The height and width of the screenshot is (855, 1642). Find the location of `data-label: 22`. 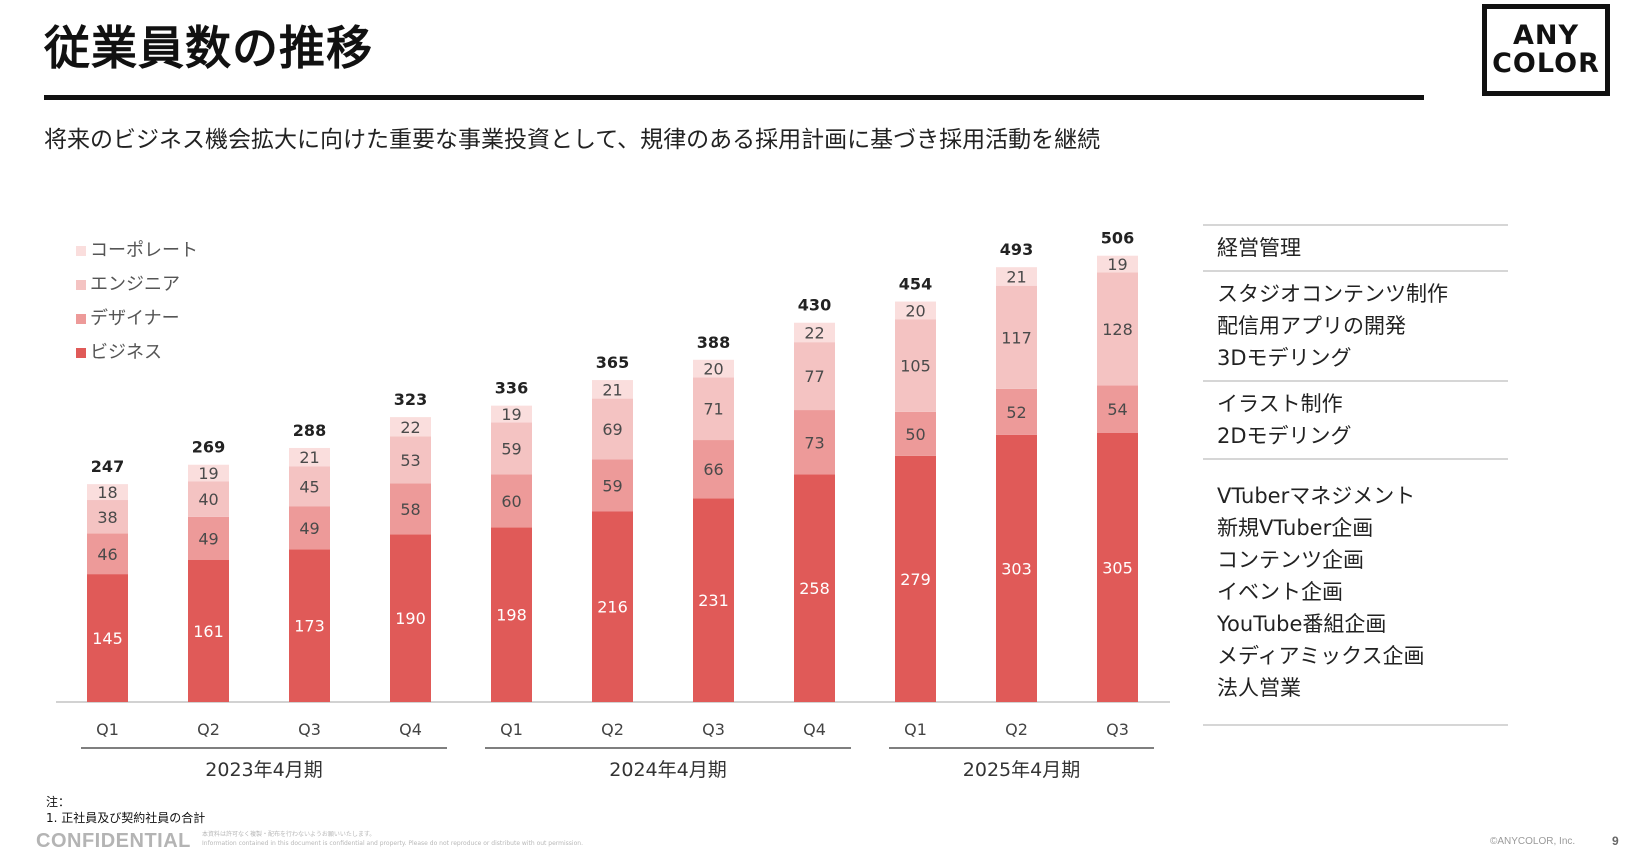

data-label: 22 is located at coordinates (814, 332).